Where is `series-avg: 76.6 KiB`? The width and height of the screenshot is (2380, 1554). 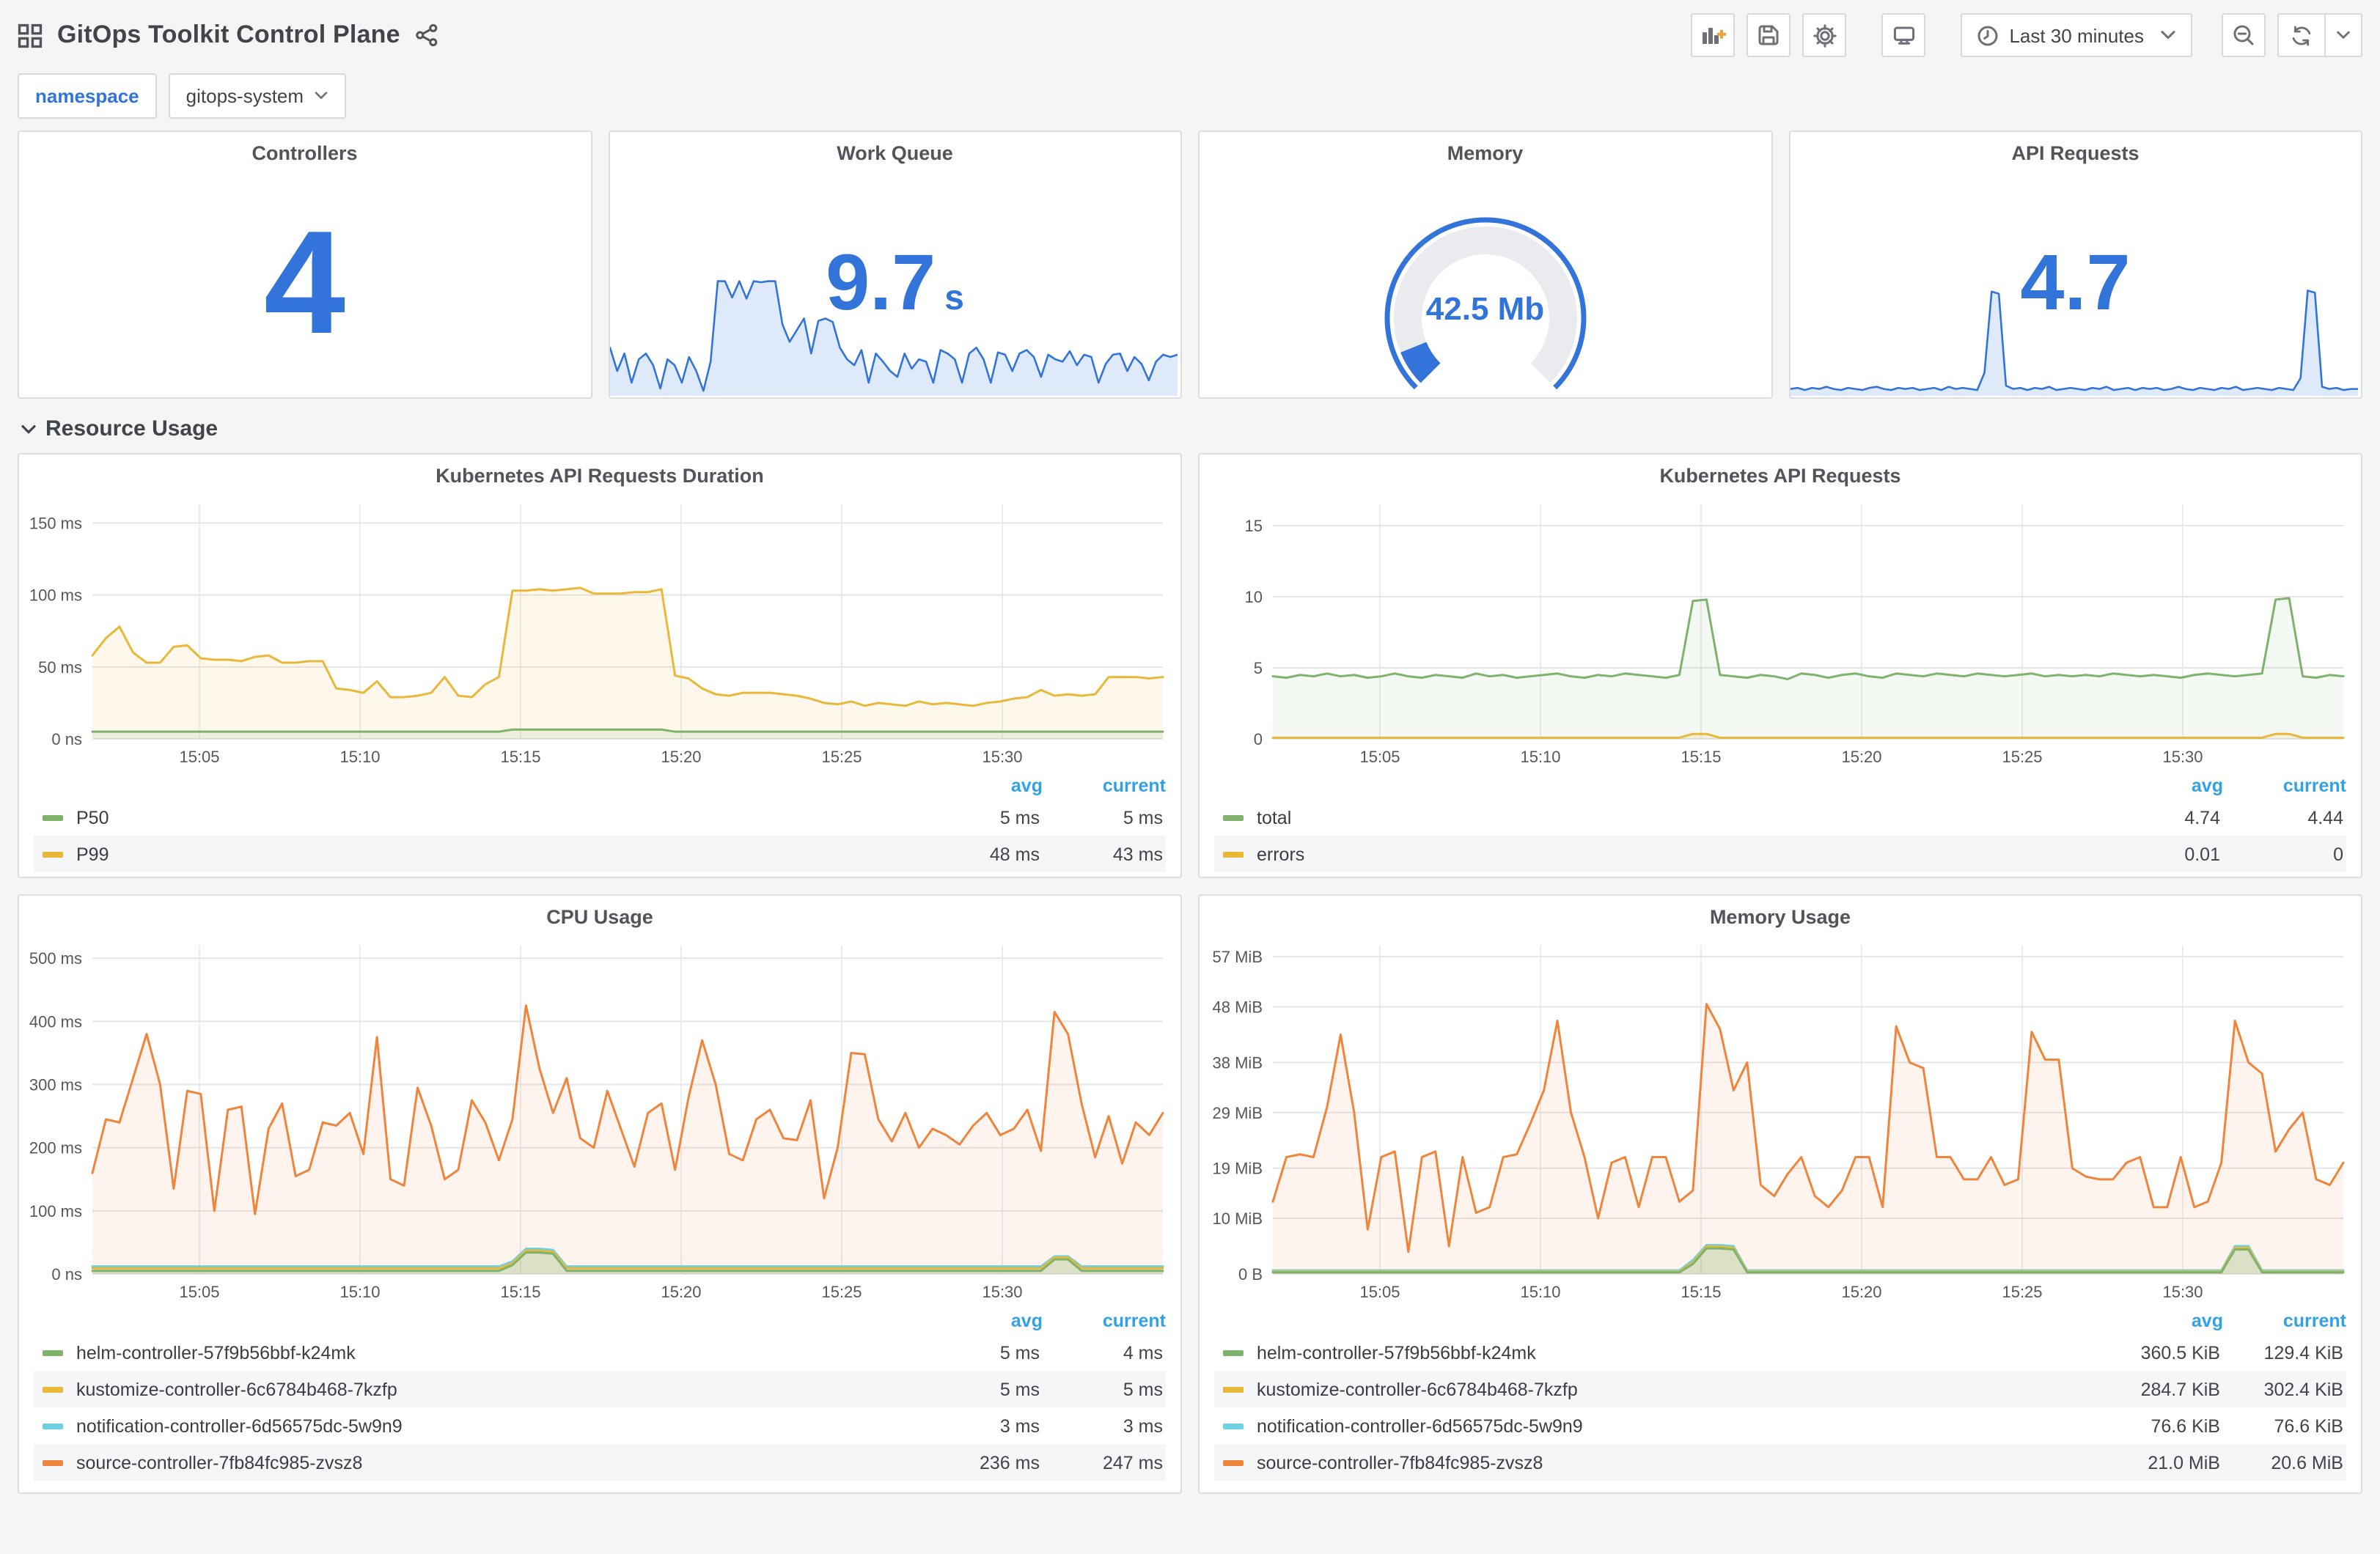
series-avg: 76.6 KiB is located at coordinates (2185, 1425).